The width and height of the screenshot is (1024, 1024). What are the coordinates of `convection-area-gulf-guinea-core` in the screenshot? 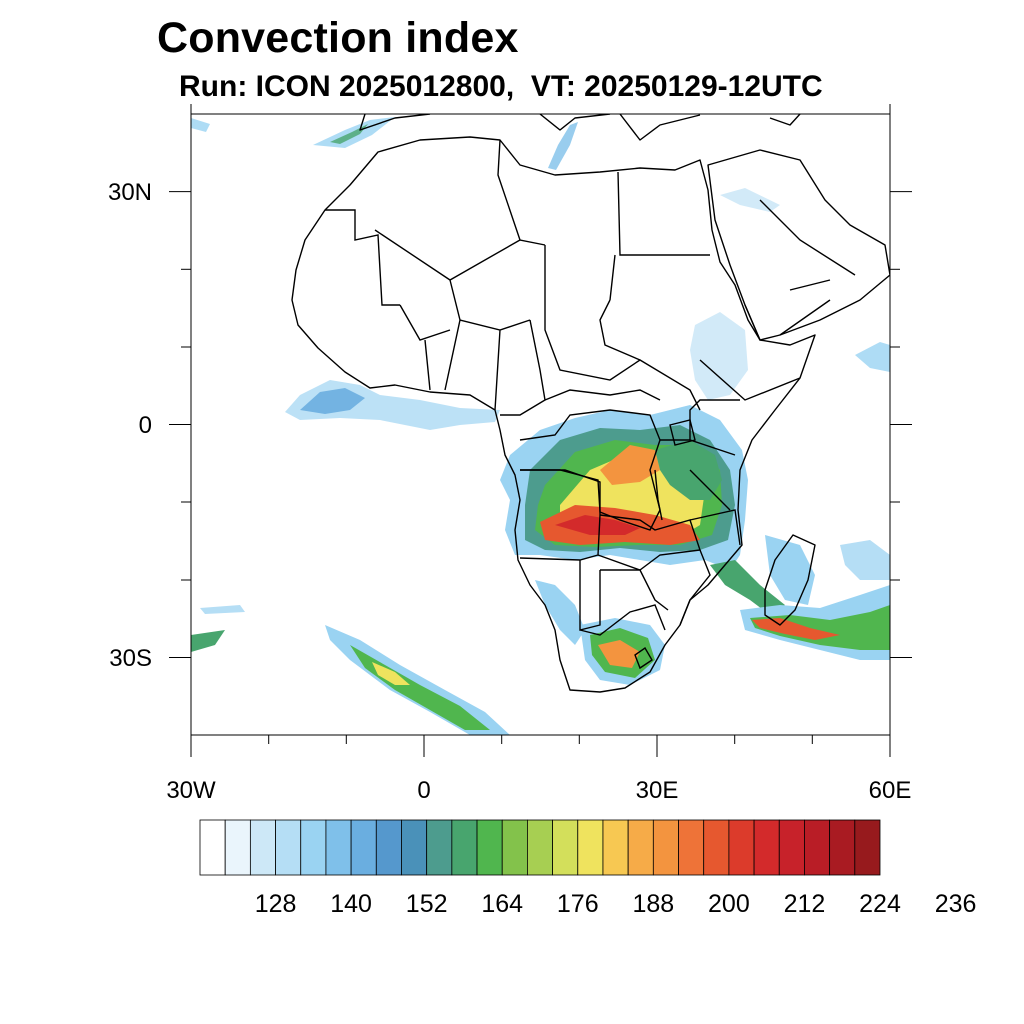 It's located at (332, 401).